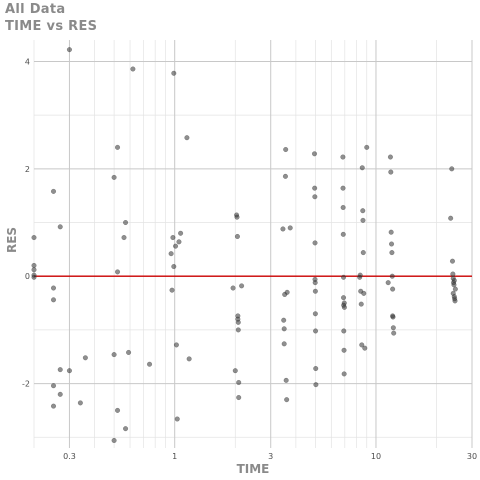  Describe the element at coordinates (376, 456) in the screenshot. I see `x-tick-label: 10` at that location.